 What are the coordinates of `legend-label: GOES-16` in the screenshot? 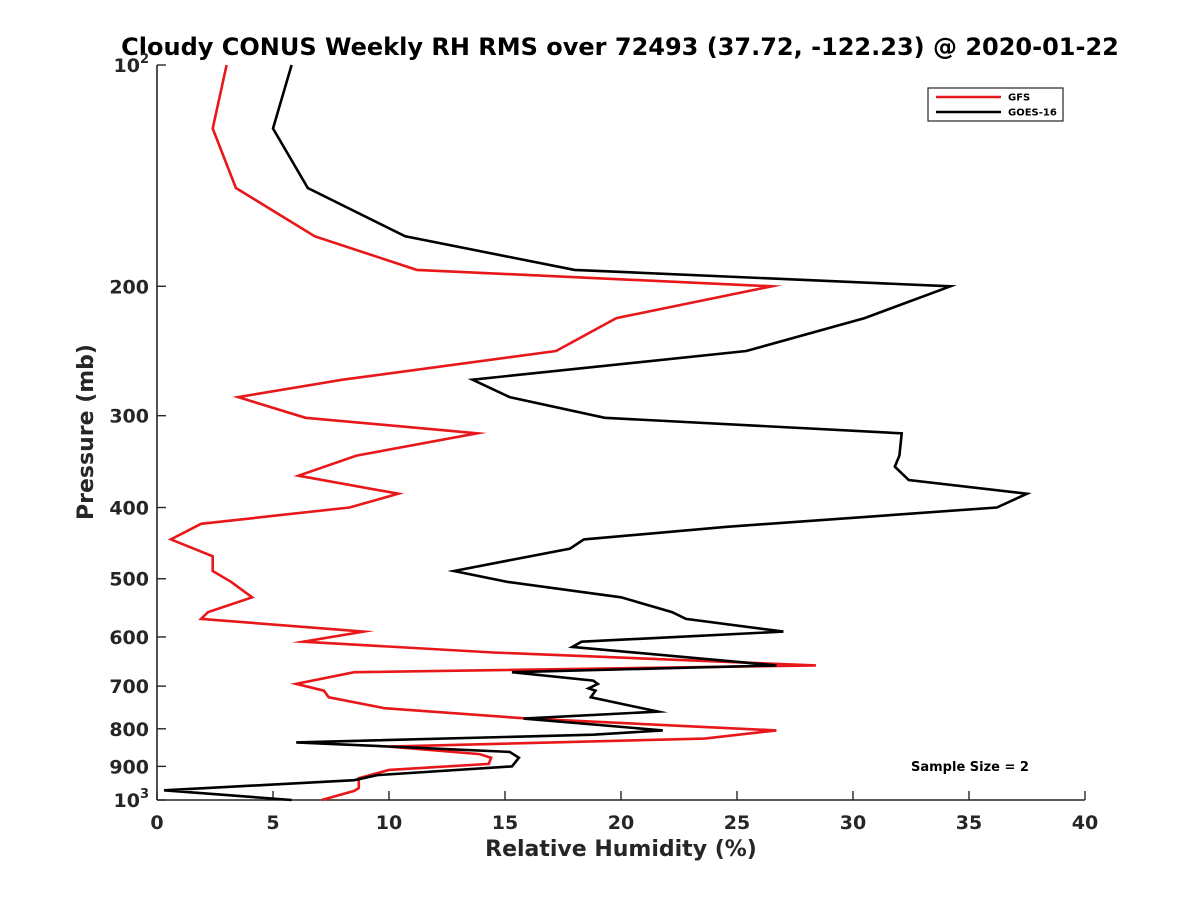 It's located at (1032, 113).